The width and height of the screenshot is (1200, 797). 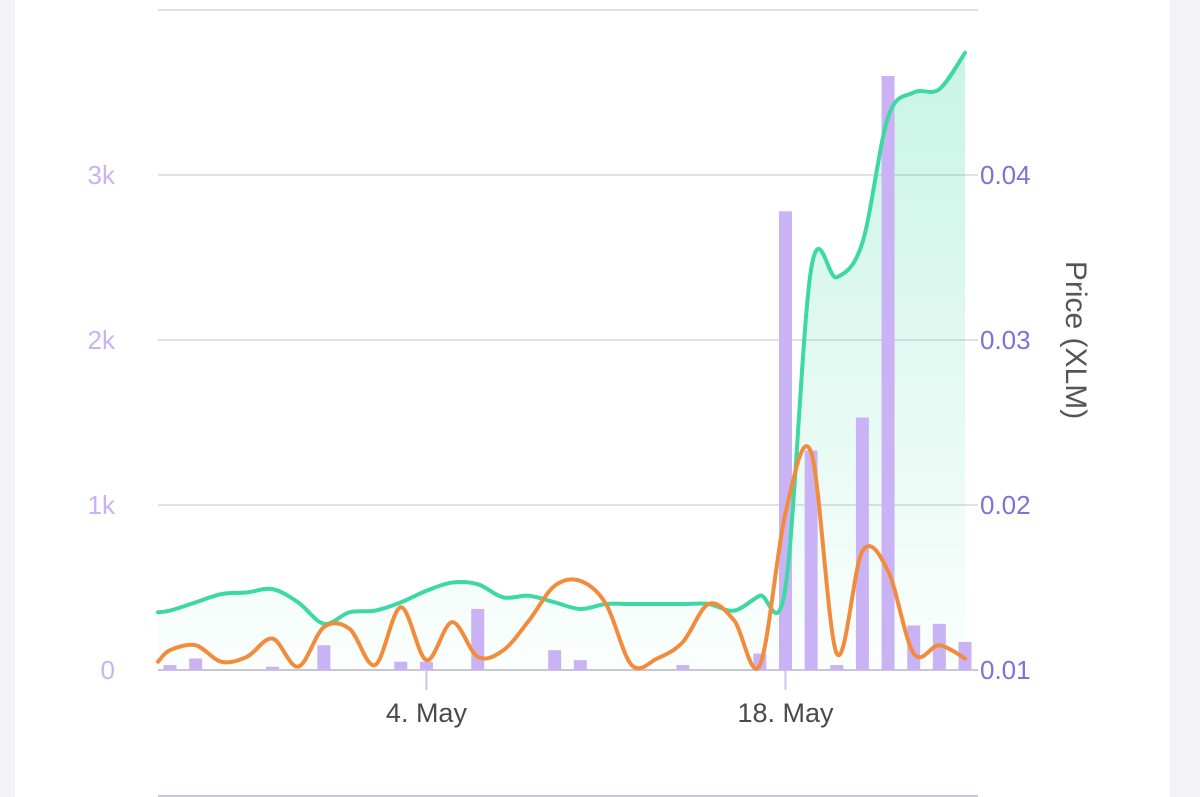 I want to click on left-tick-label: 2k, so click(x=102, y=340).